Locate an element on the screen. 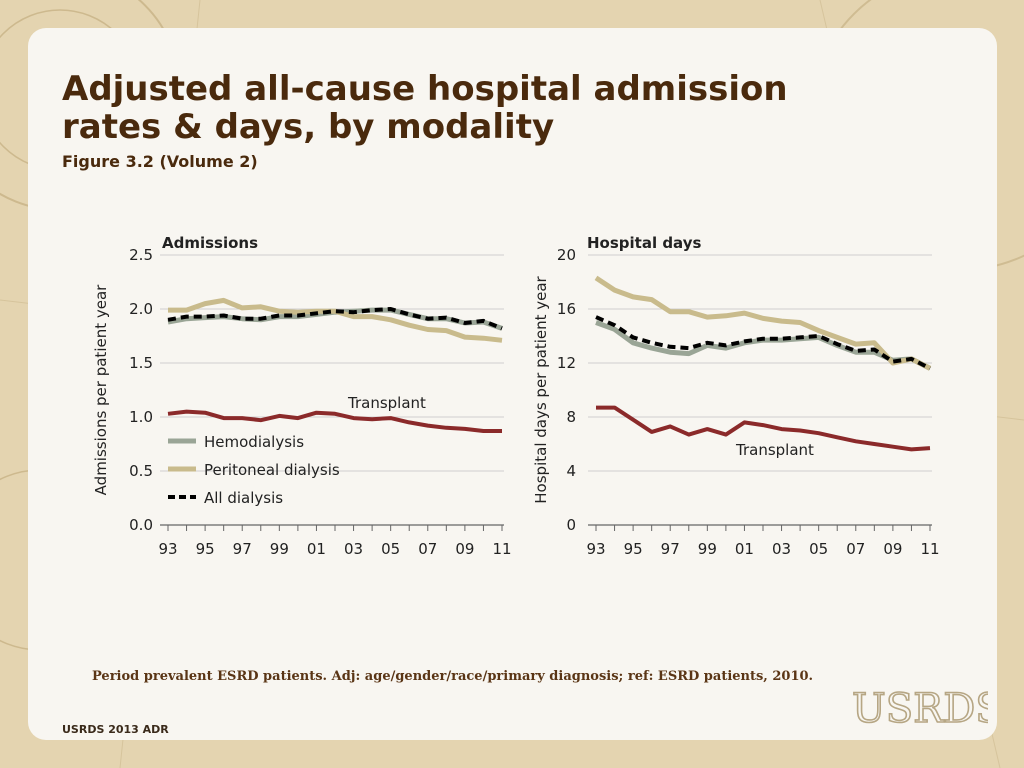 Image resolution: width=1024 pixels, height=768 pixels. admissions-y-tick-label: 2.5 is located at coordinates (141, 255).